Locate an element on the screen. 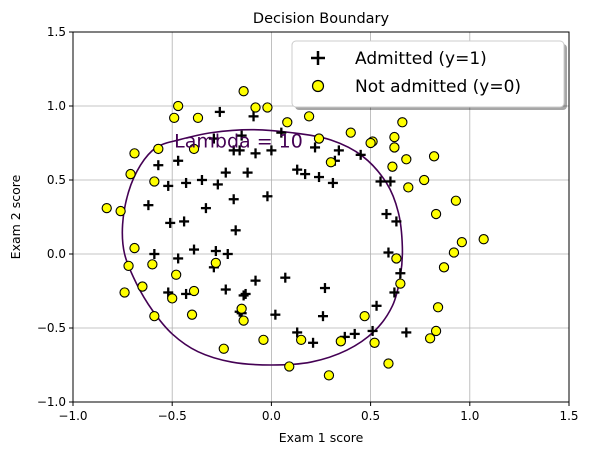  y-tick-label: −1.0 is located at coordinates (51, 402).